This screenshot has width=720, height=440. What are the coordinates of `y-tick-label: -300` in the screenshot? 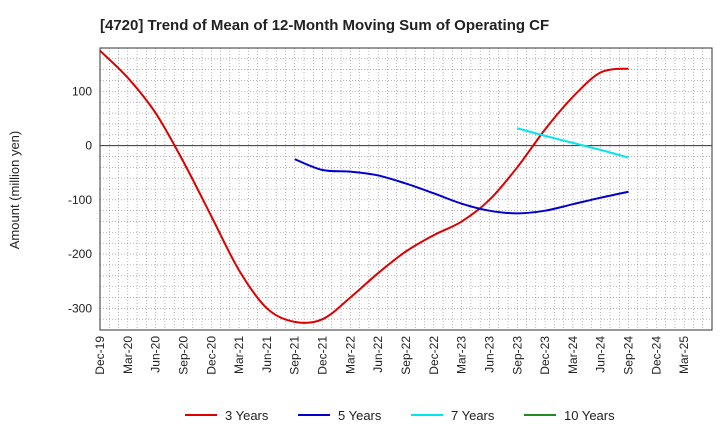 It's located at (80, 308).